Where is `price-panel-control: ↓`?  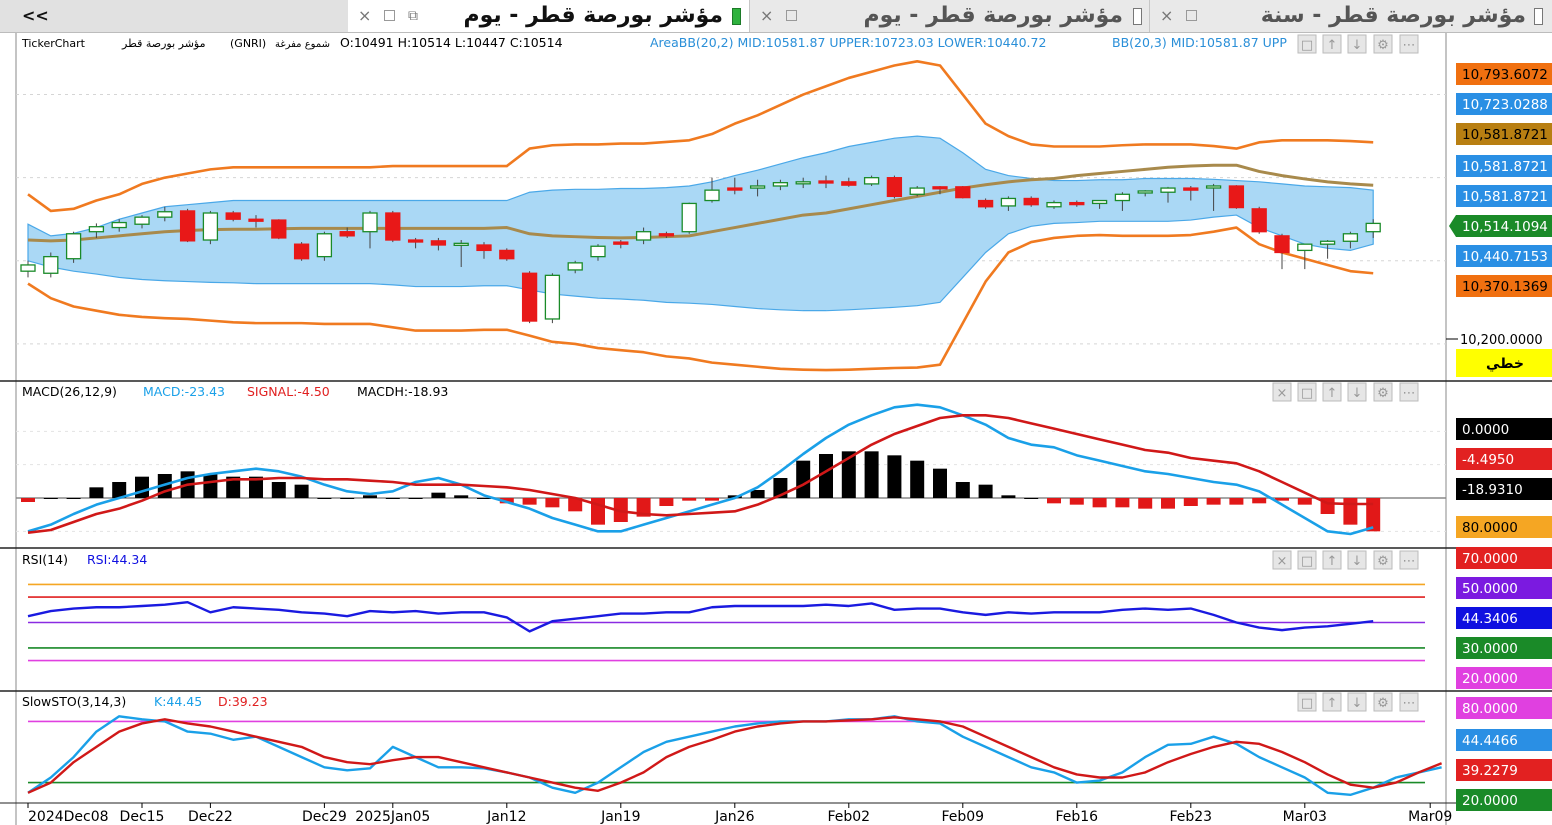 price-panel-control: ↓ is located at coordinates (1357, 44).